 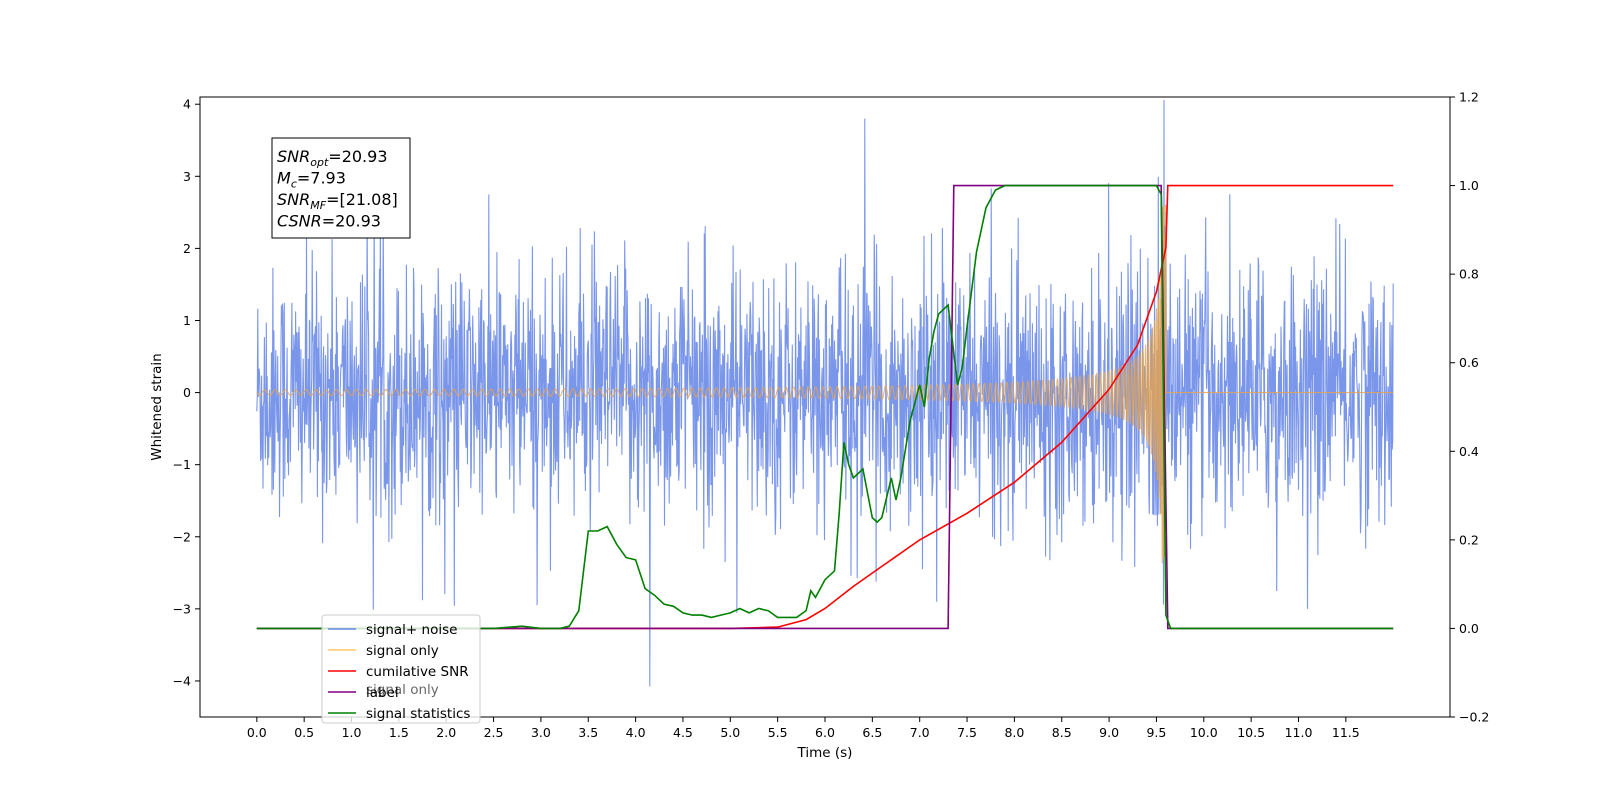 I want to click on y-tick-label: 4, so click(x=187, y=104).